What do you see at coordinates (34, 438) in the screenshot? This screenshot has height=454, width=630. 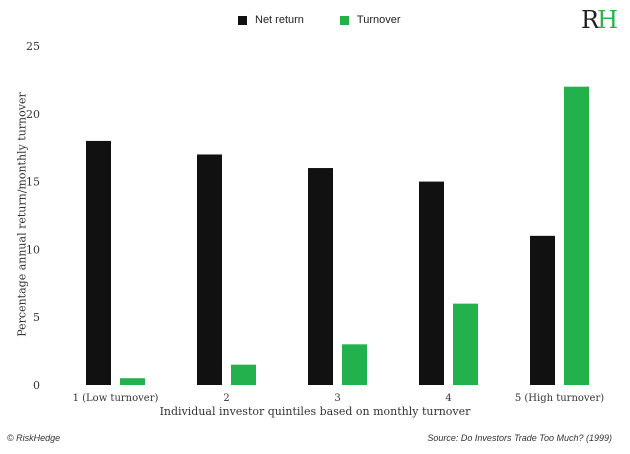 I see `copyright-text: © RiskHedge` at bounding box center [34, 438].